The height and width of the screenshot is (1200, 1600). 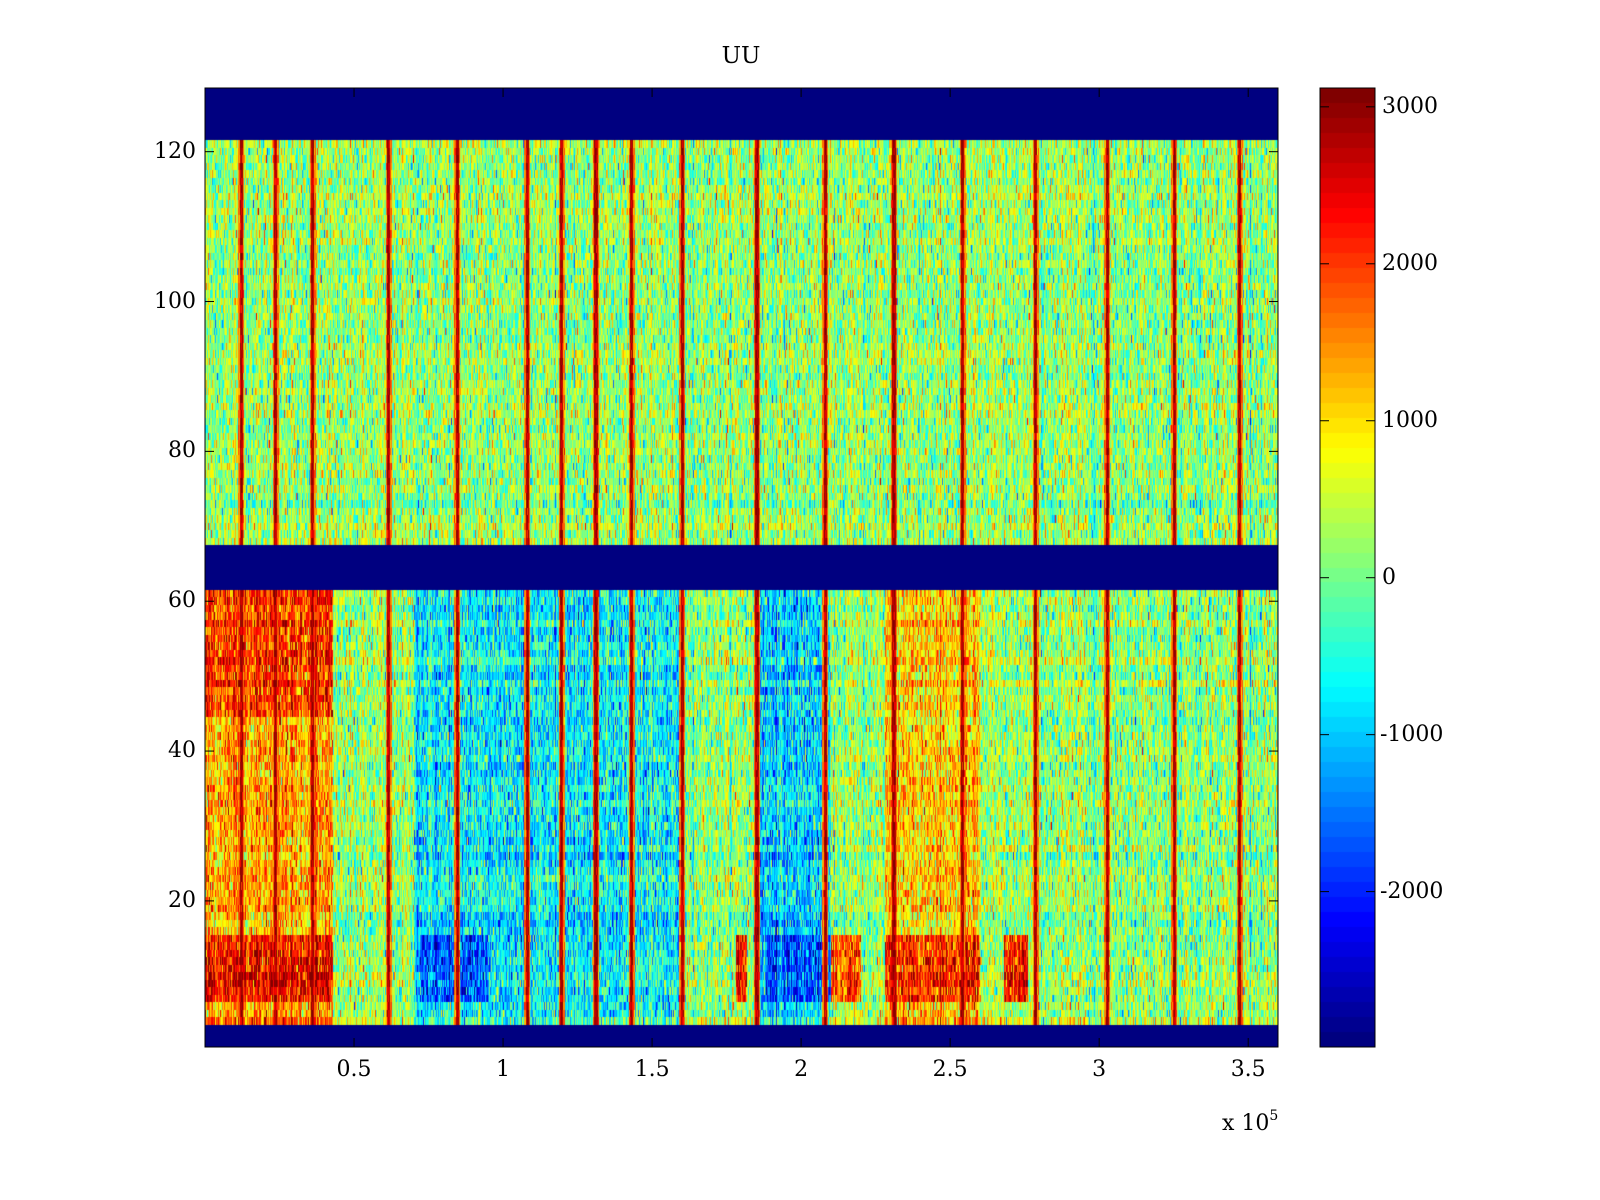 What do you see at coordinates (182, 451) in the screenshot?
I see `y-tick-label: 80` at bounding box center [182, 451].